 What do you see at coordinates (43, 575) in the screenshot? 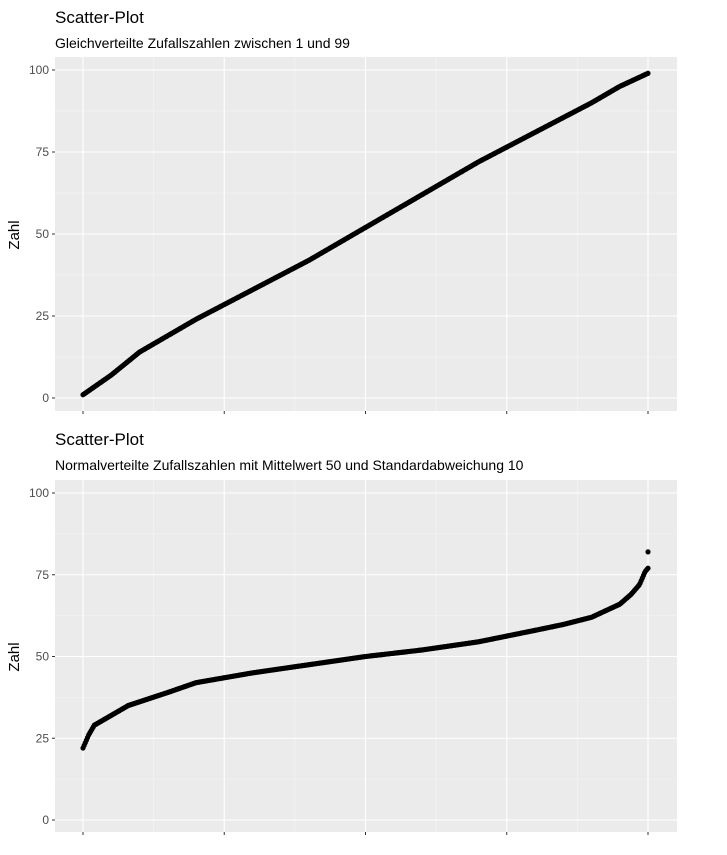
I see `chart-2-y-tick-label: 75` at bounding box center [43, 575].